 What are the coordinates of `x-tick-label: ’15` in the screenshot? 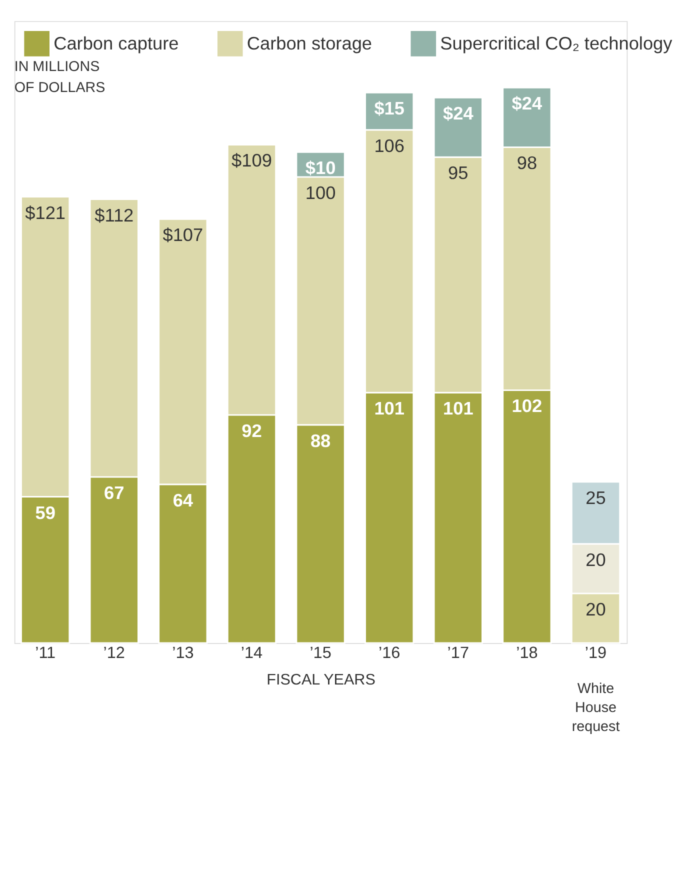 It's located at (321, 653).